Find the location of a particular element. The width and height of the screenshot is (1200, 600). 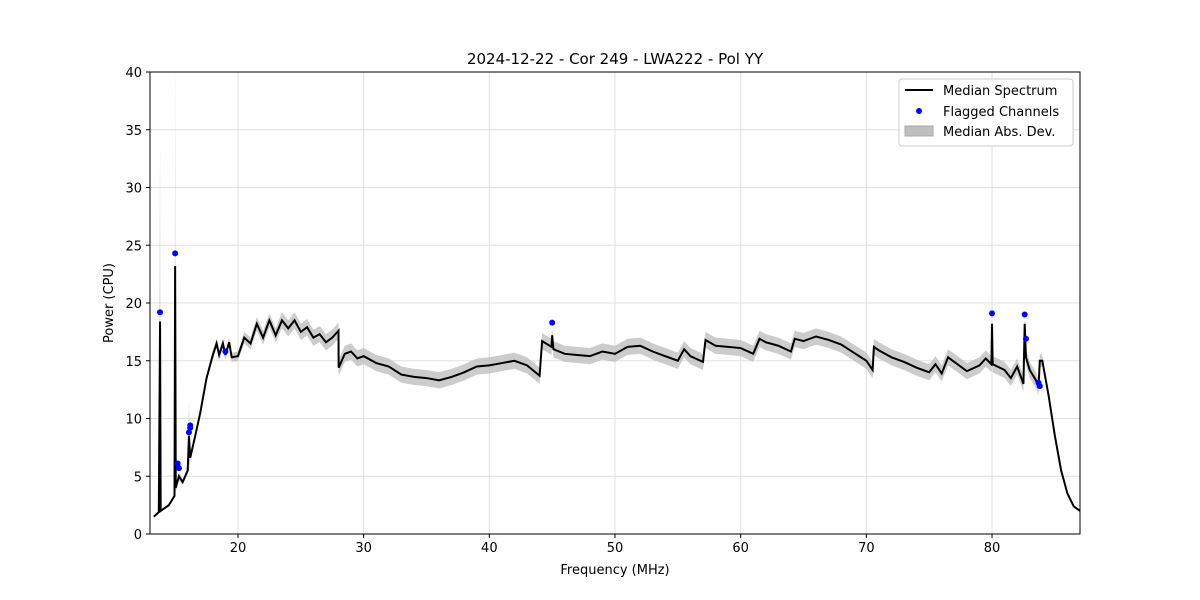

y-tick-label: 20 is located at coordinates (133, 304).